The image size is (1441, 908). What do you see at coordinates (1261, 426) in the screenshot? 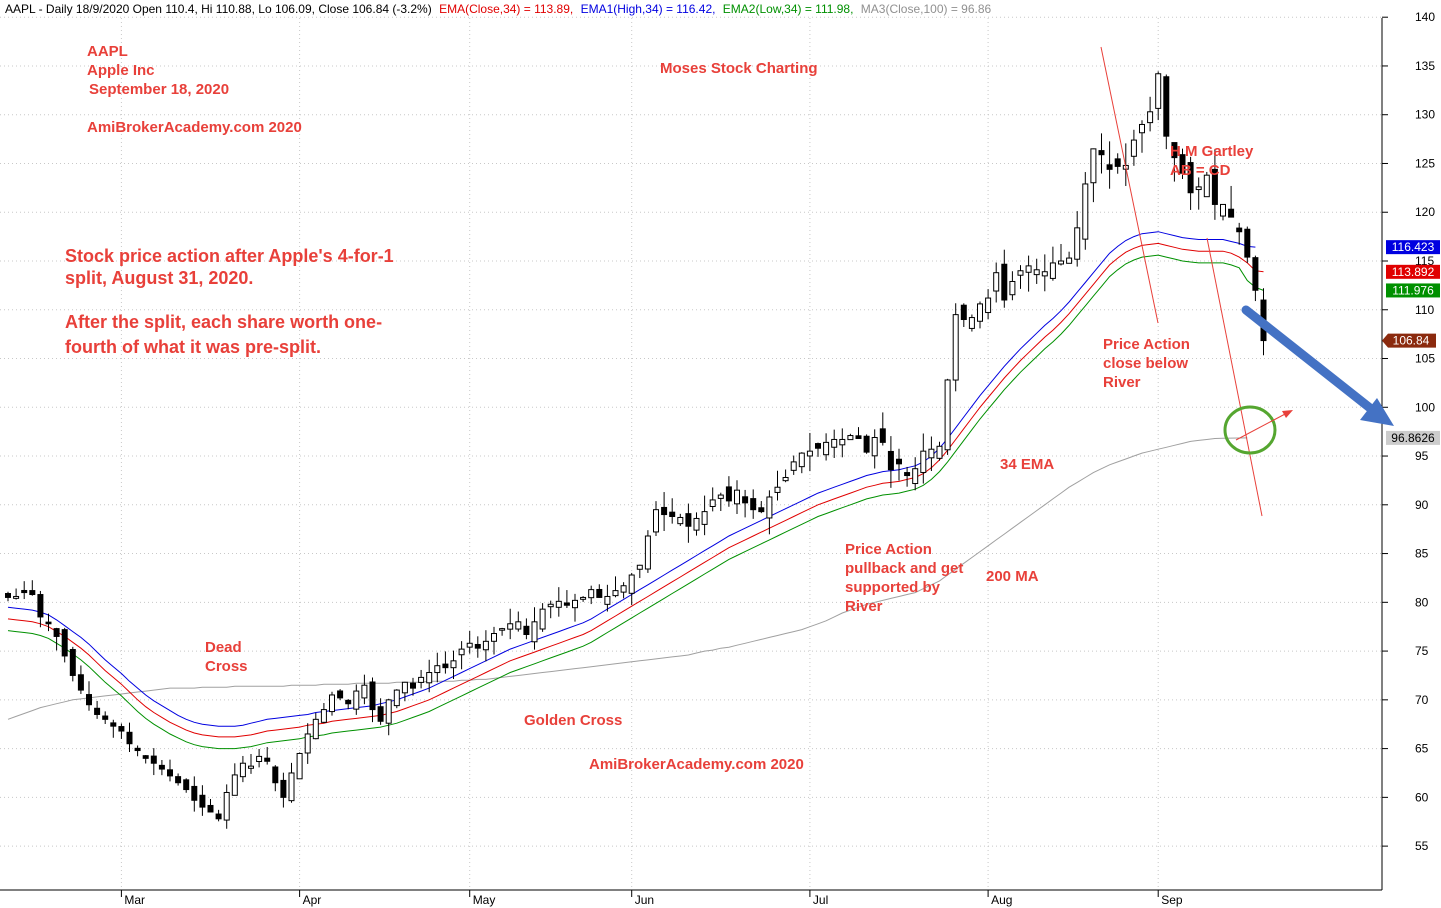
I see `small-arrow-shaft` at bounding box center [1261, 426].